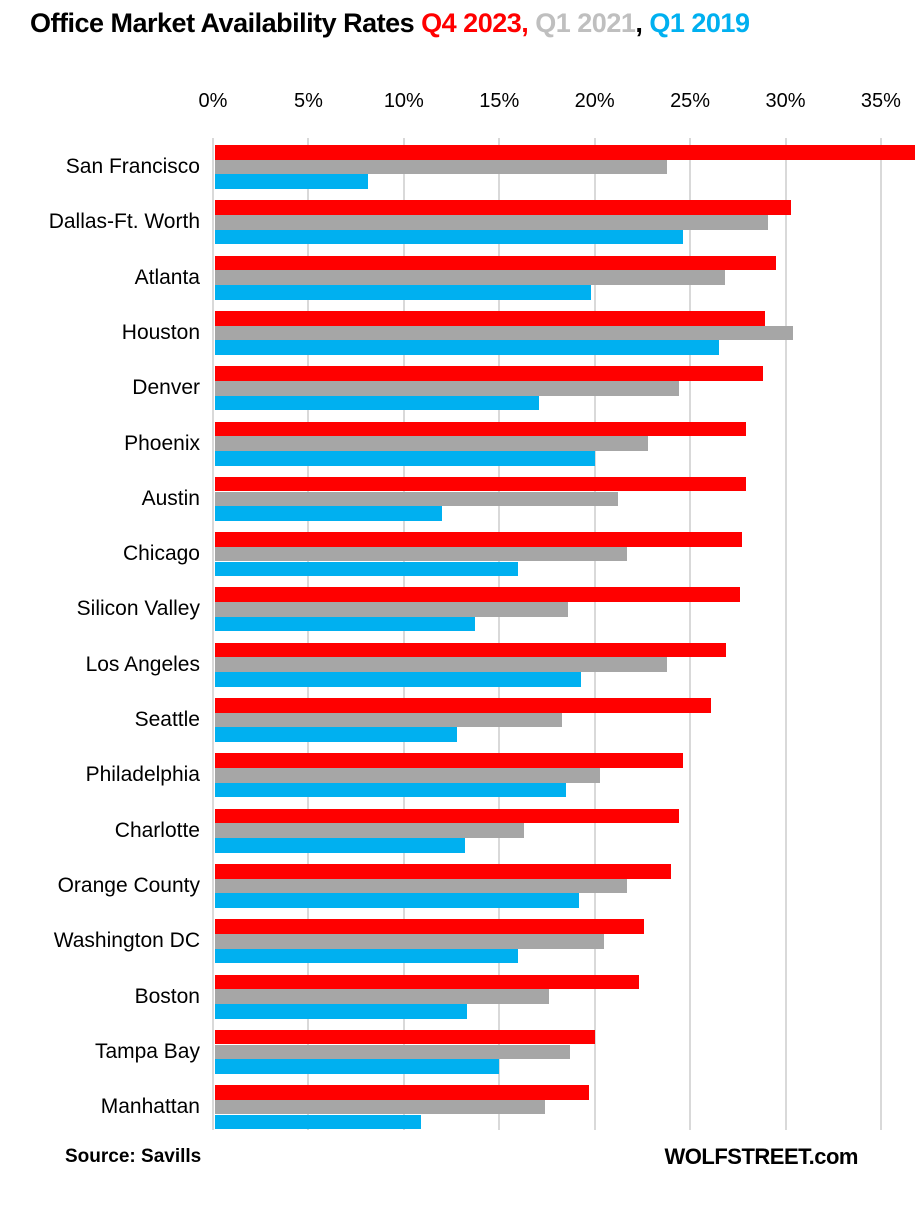 This screenshot has height=1206, width=921. I want to click on category-label: Washington DC, so click(126, 941).